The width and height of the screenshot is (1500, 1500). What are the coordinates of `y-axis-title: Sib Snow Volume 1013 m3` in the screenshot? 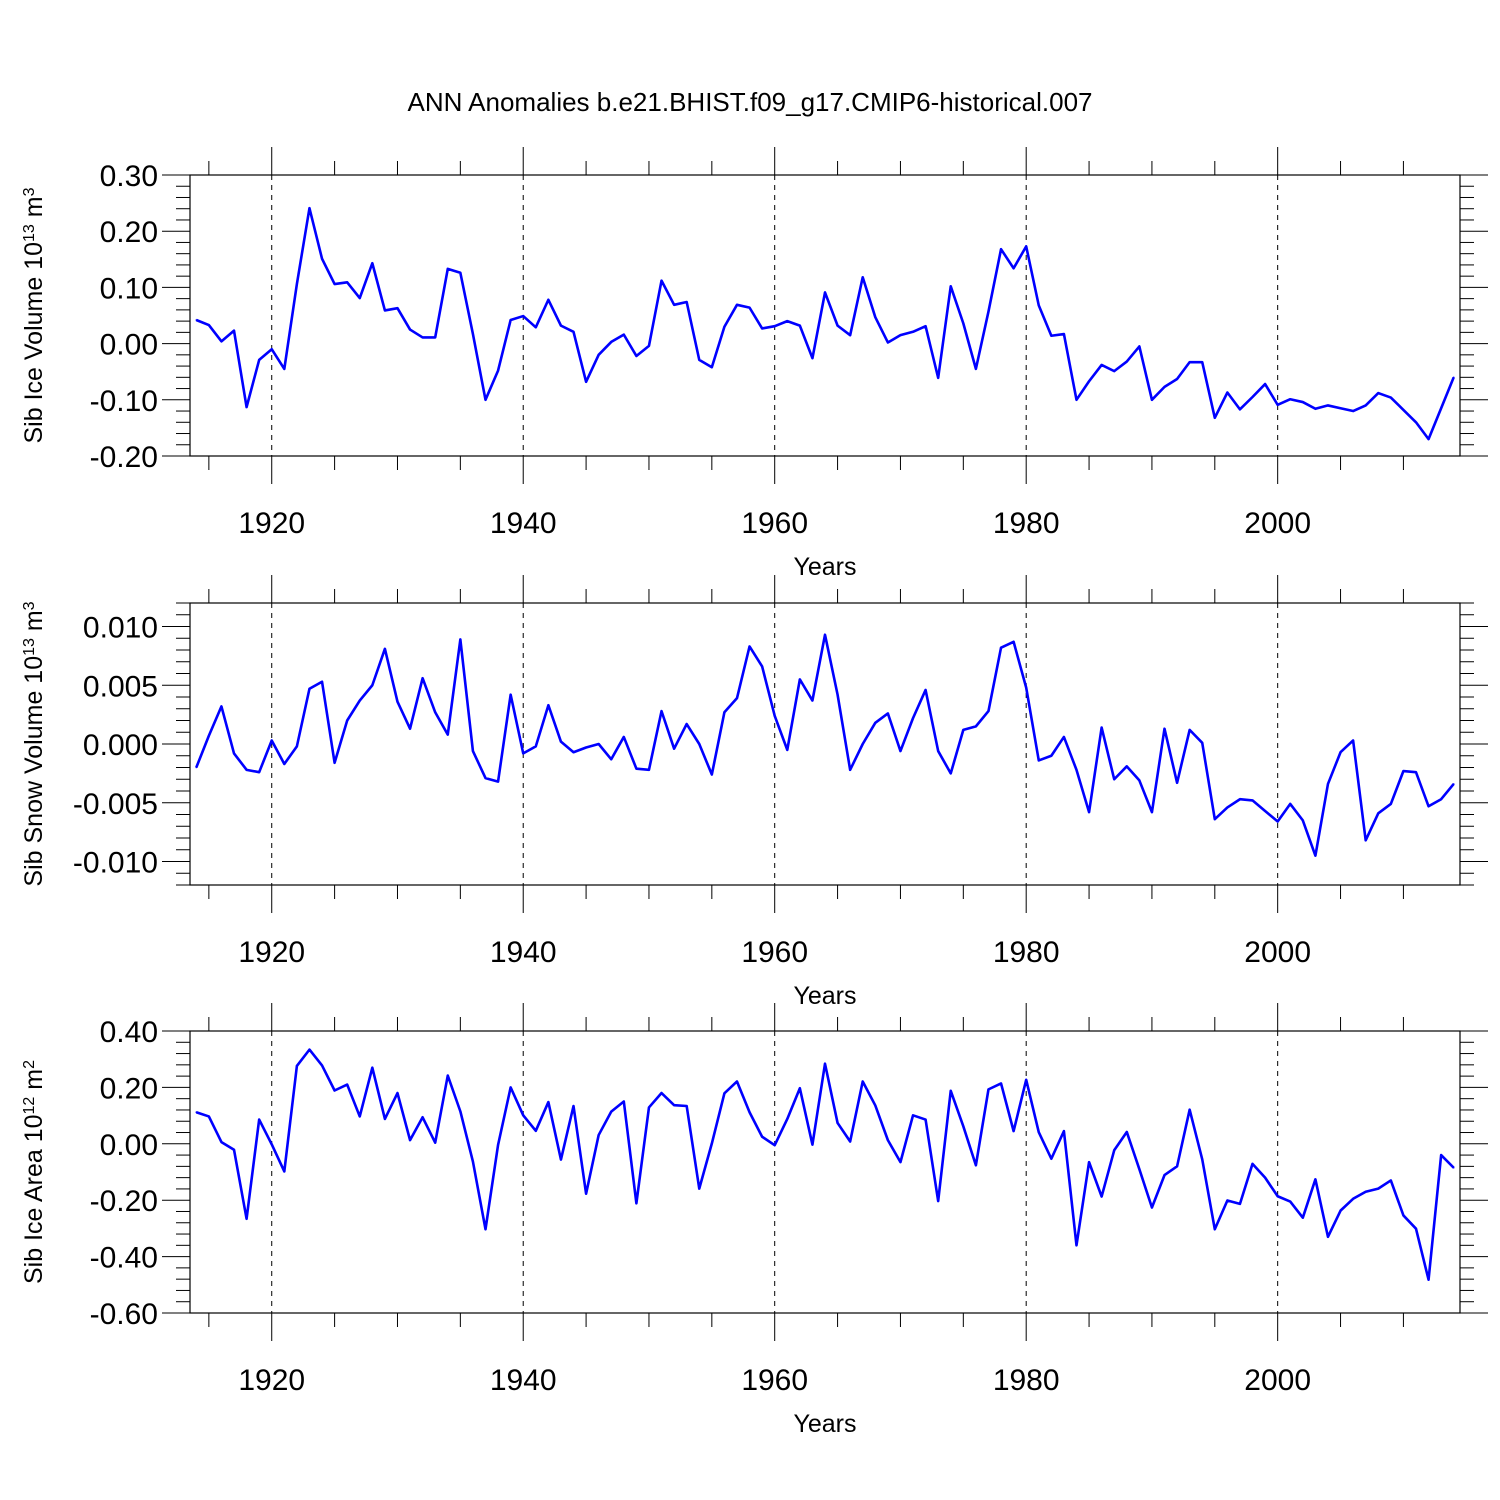 It's located at (34, 743).